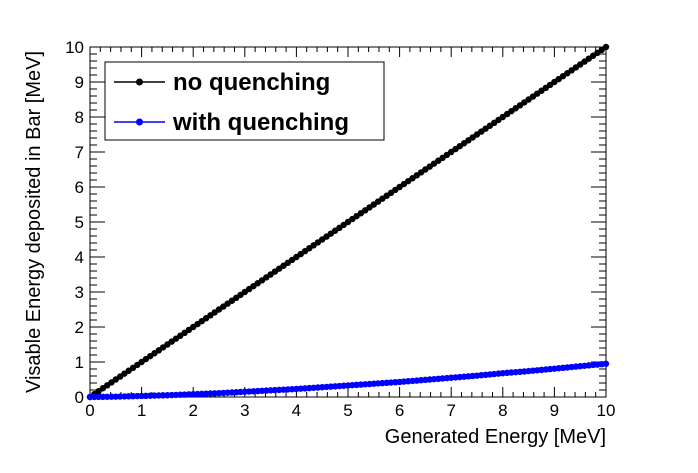 The width and height of the screenshot is (698, 473). I want to click on y-tick-label: 9, so click(79, 82).